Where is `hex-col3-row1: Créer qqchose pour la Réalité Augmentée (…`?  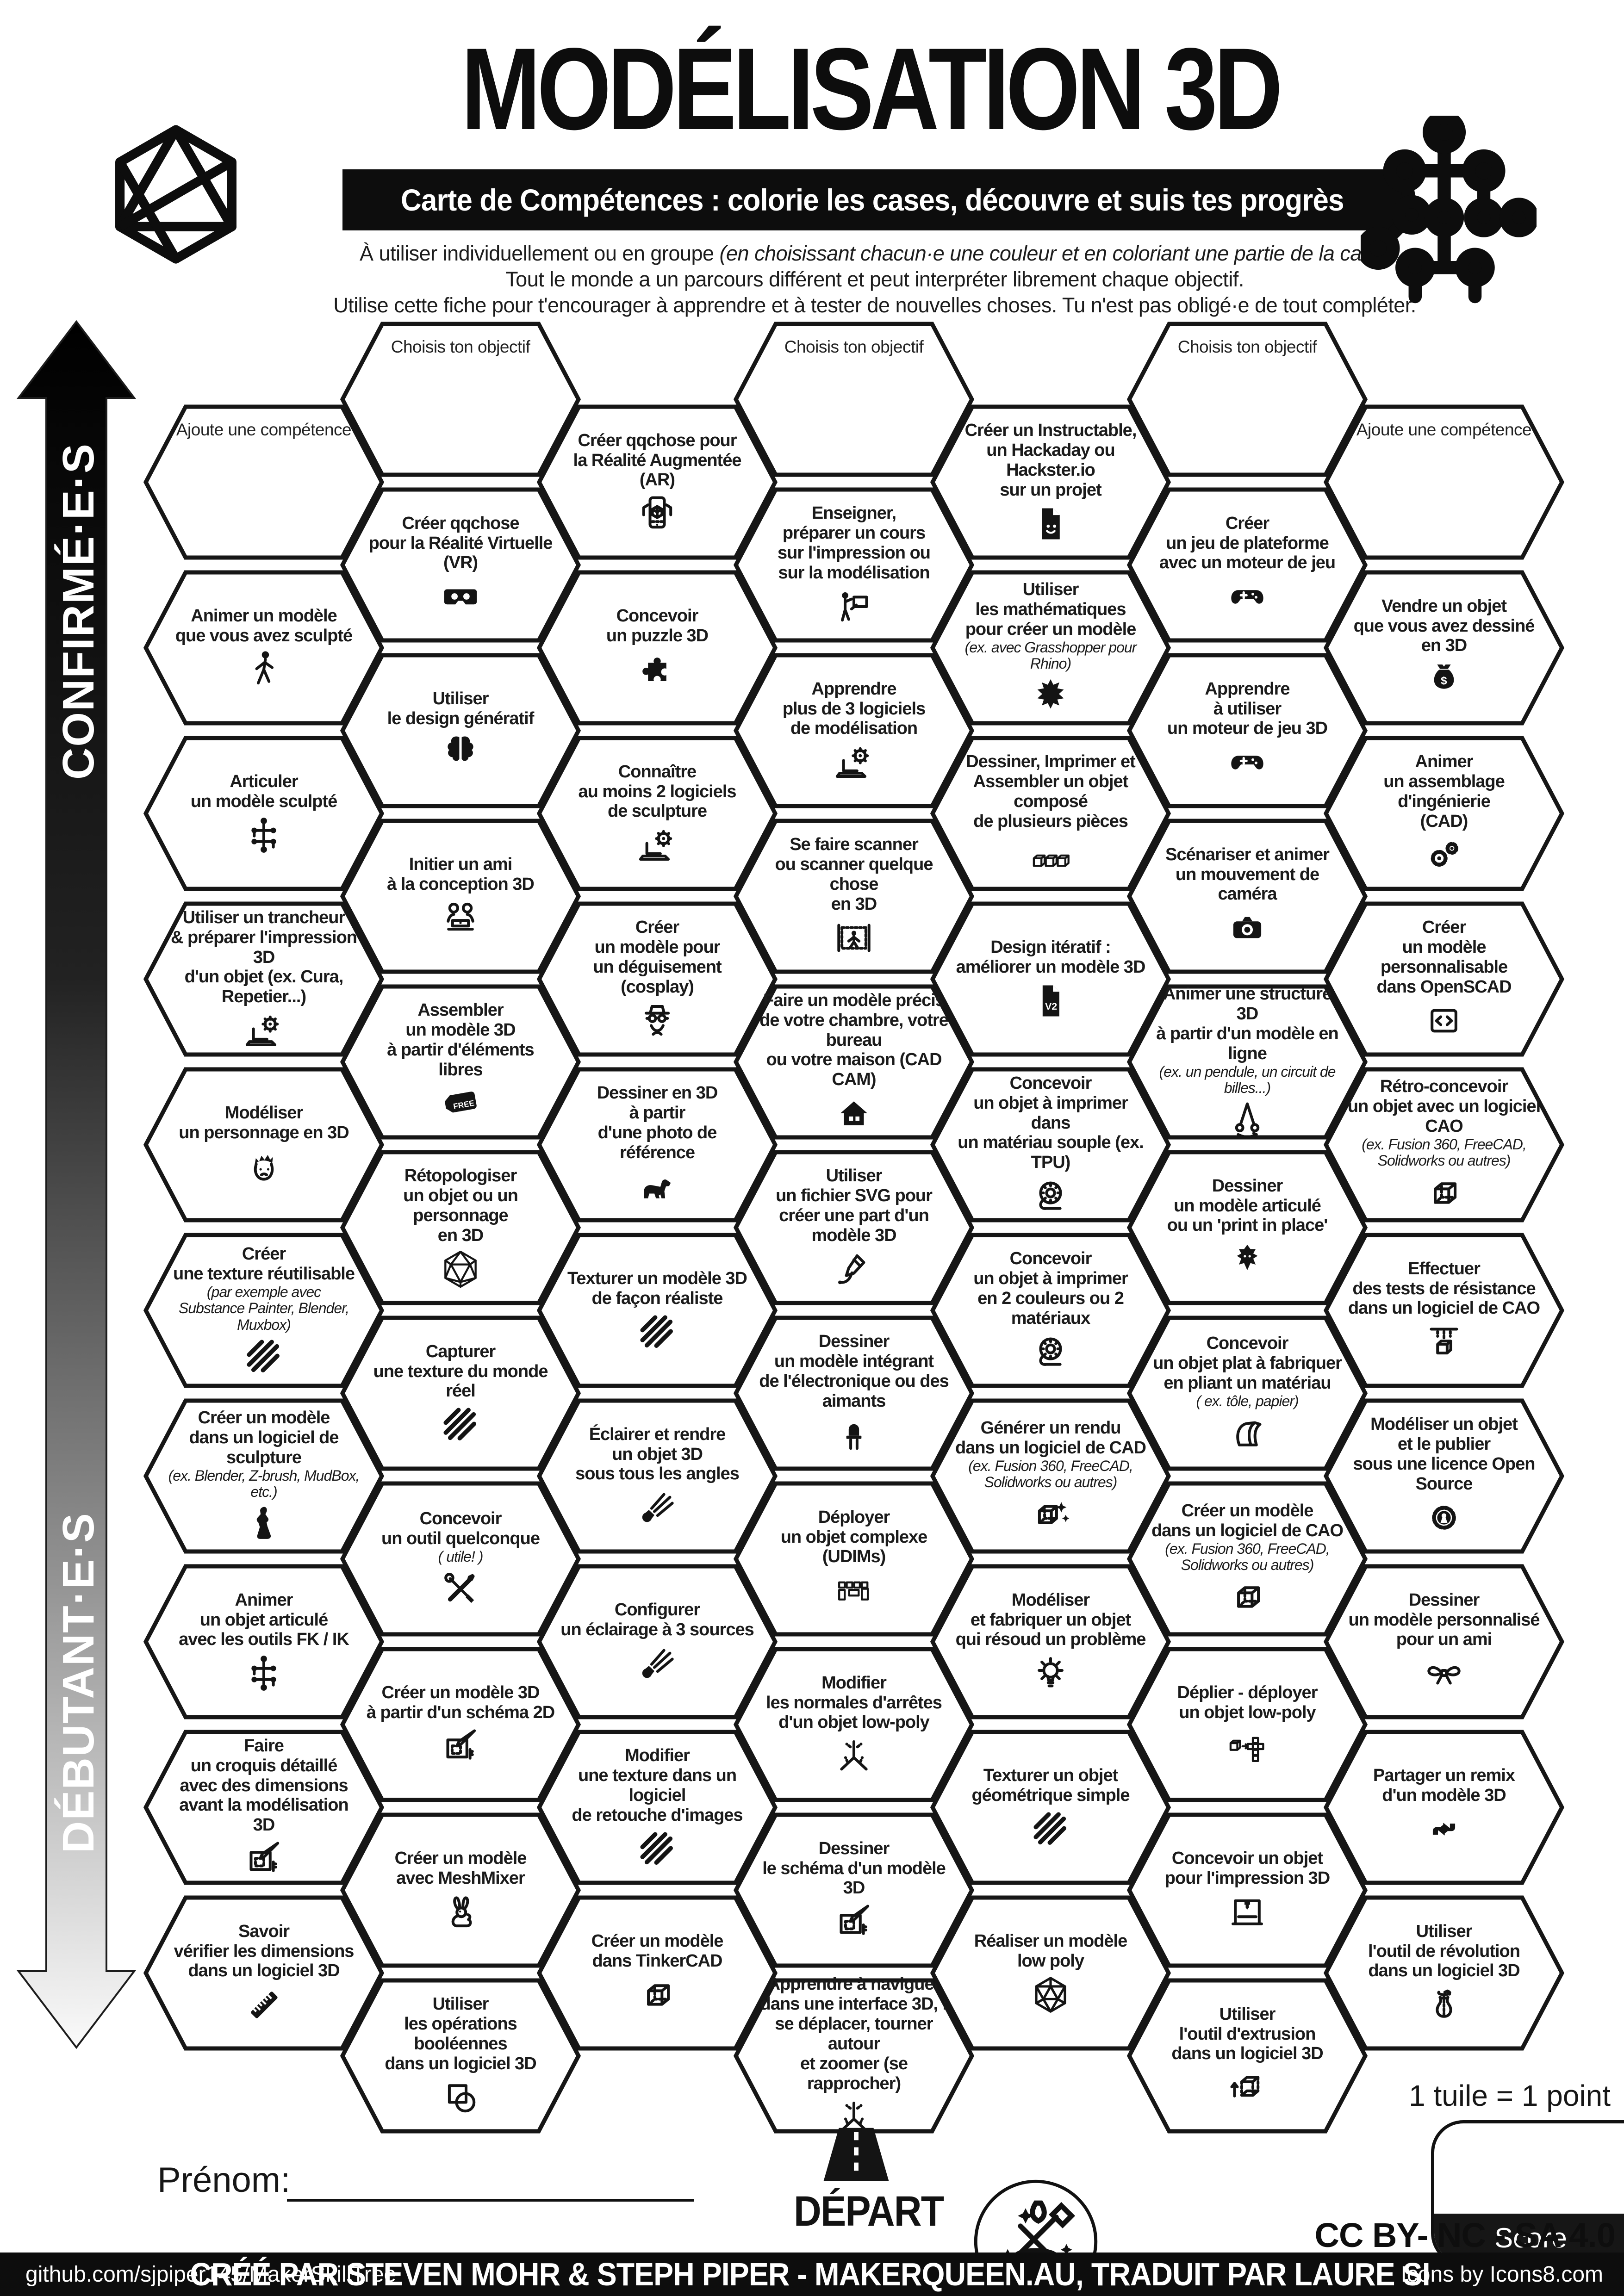 hex-col3-row1: Créer qqchose pour la Réalité Augmentée (… is located at coordinates (657, 483).